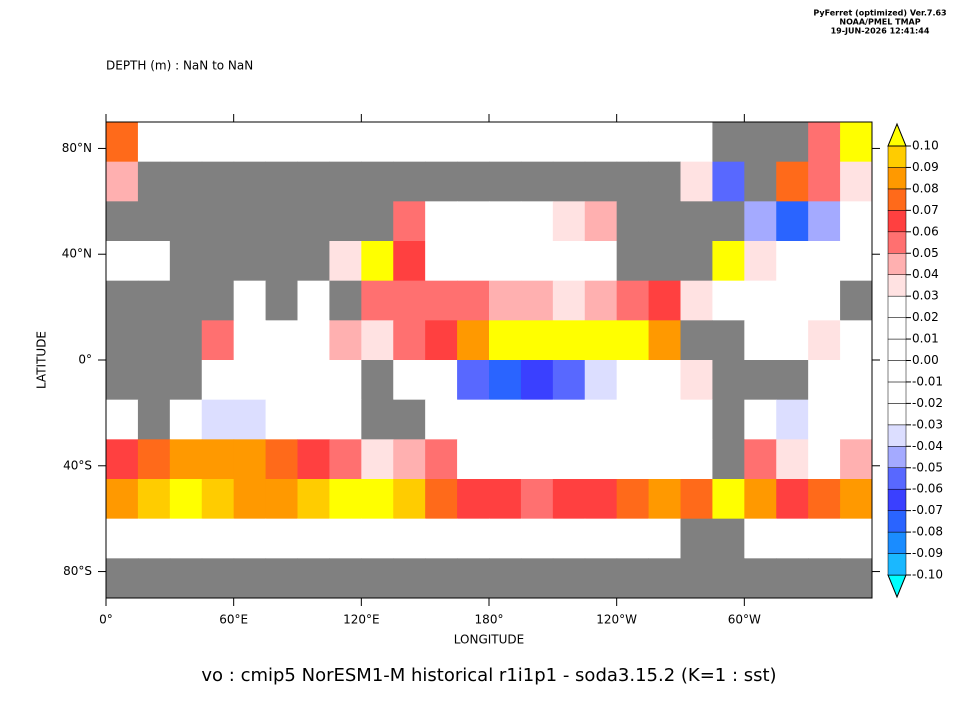 Image resolution: width=961 pixels, height=720 pixels. What do you see at coordinates (361, 620) in the screenshot?
I see `x-tick-label: 120°E` at bounding box center [361, 620].